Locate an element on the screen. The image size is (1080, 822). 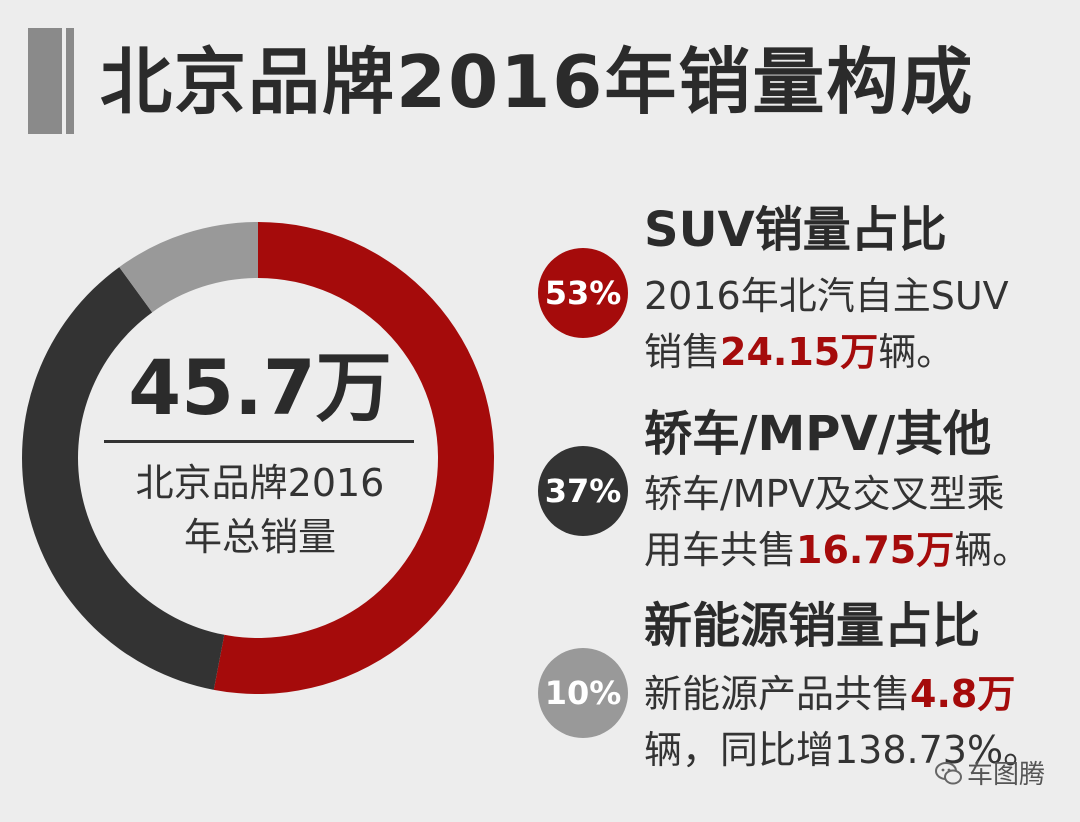
desc-suv-highlight: 24.15万 is located at coordinates (799, 352).